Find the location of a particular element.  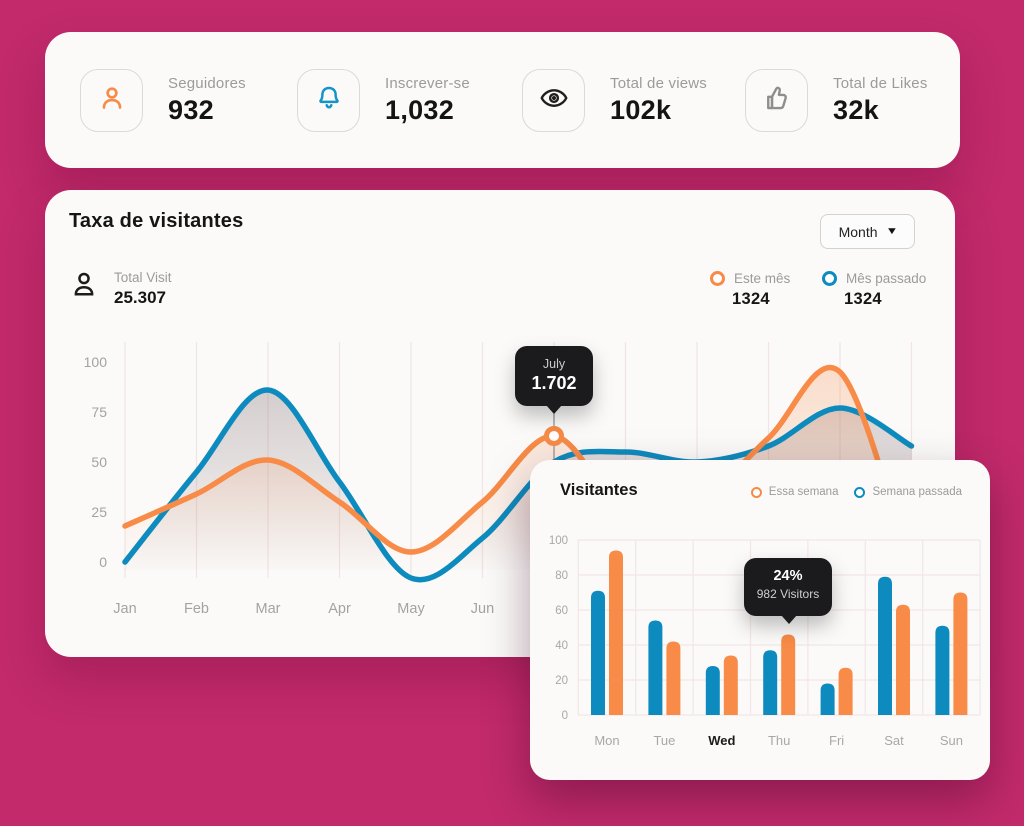

svg-text: 40 is located at coordinates (561, 646).